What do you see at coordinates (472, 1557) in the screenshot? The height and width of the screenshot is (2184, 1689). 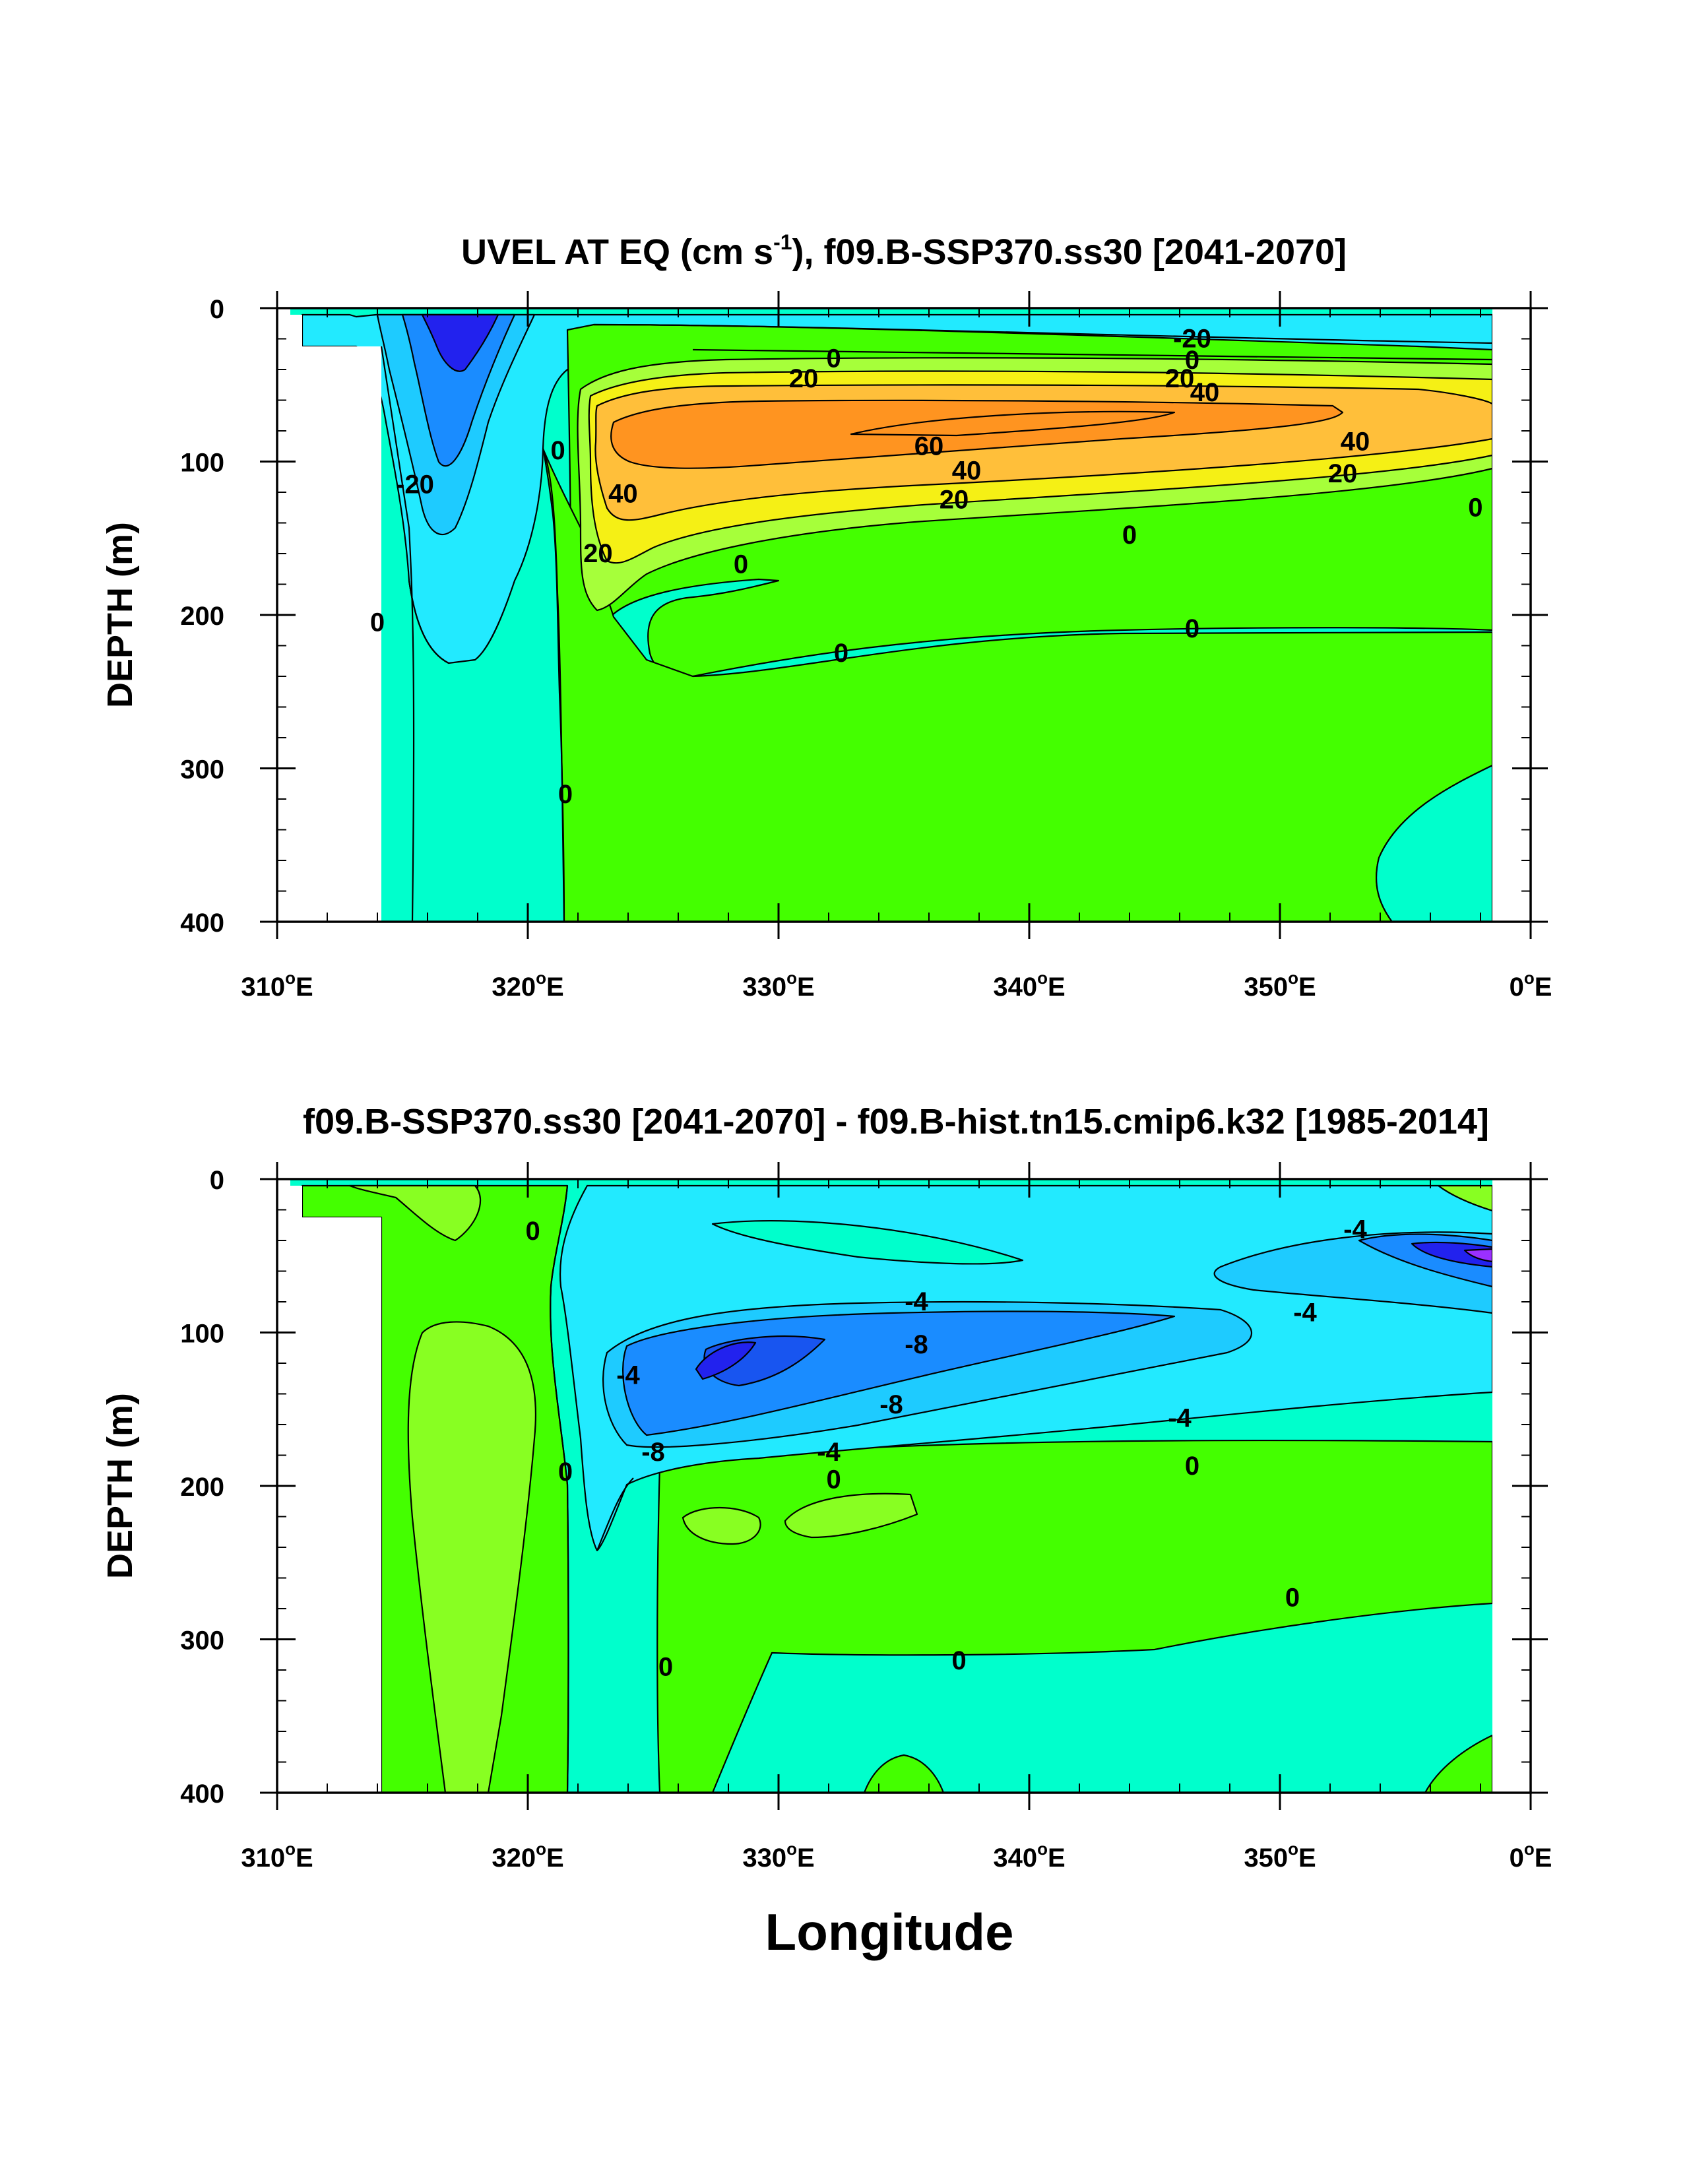 I see `p2-fill-lightgreen-column` at bounding box center [472, 1557].